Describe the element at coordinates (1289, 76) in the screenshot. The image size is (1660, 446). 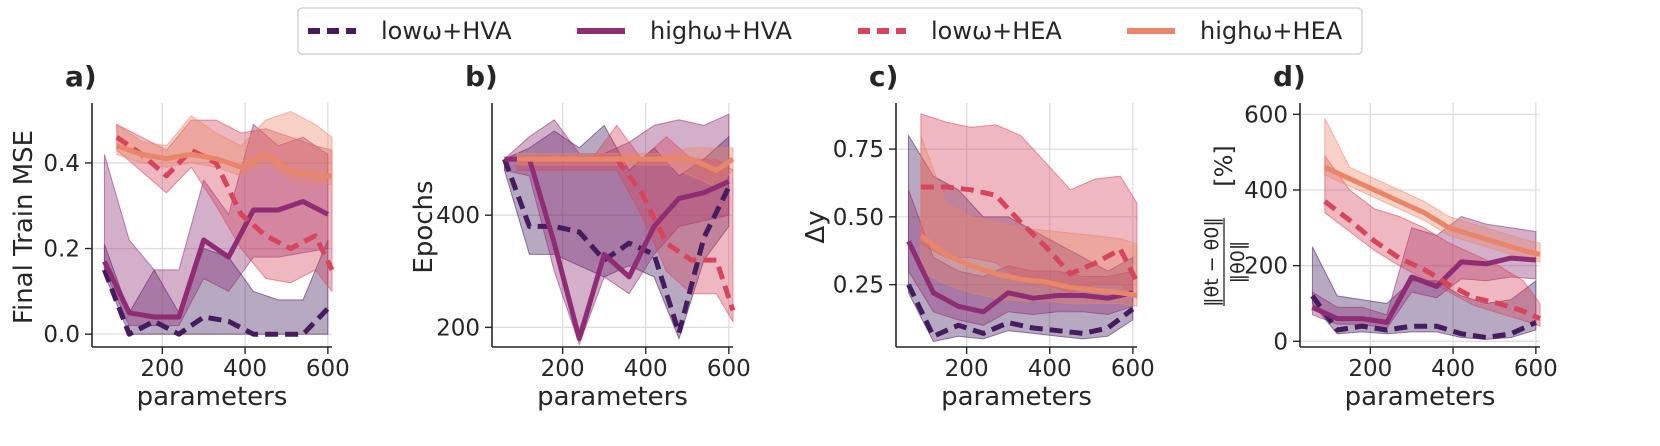
I see `panel-letter: d)` at that location.